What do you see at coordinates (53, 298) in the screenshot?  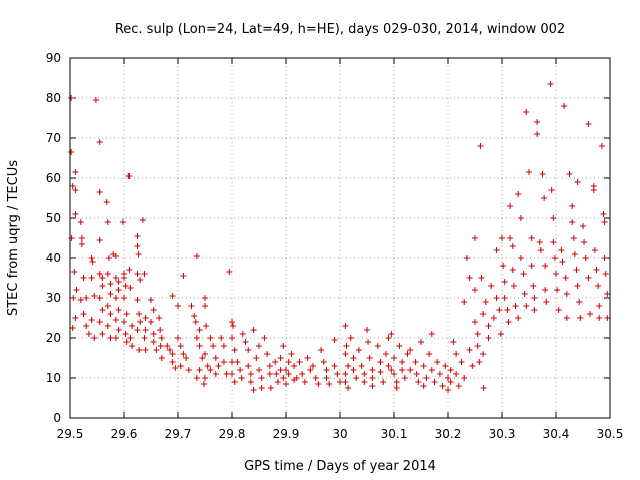 I see `y-tick-label: 30` at bounding box center [53, 298].